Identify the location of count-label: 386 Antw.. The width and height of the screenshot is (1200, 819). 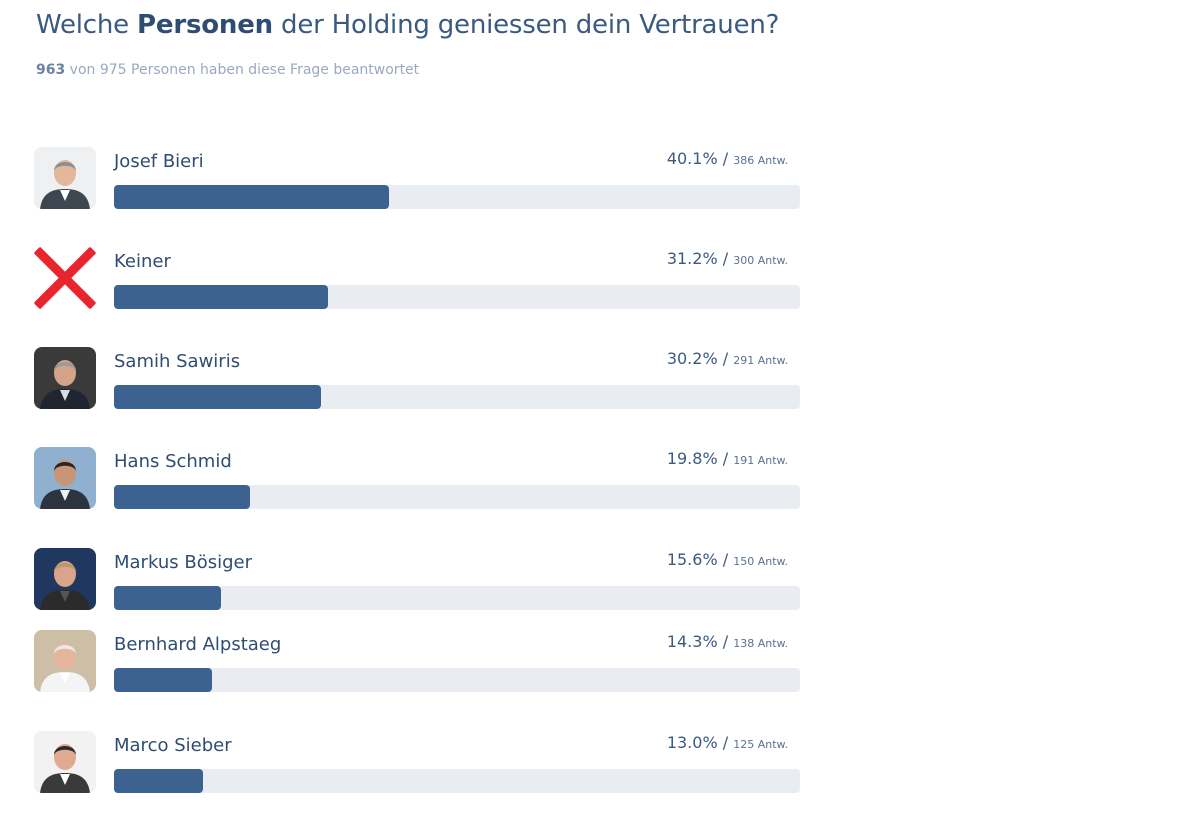
(760, 160).